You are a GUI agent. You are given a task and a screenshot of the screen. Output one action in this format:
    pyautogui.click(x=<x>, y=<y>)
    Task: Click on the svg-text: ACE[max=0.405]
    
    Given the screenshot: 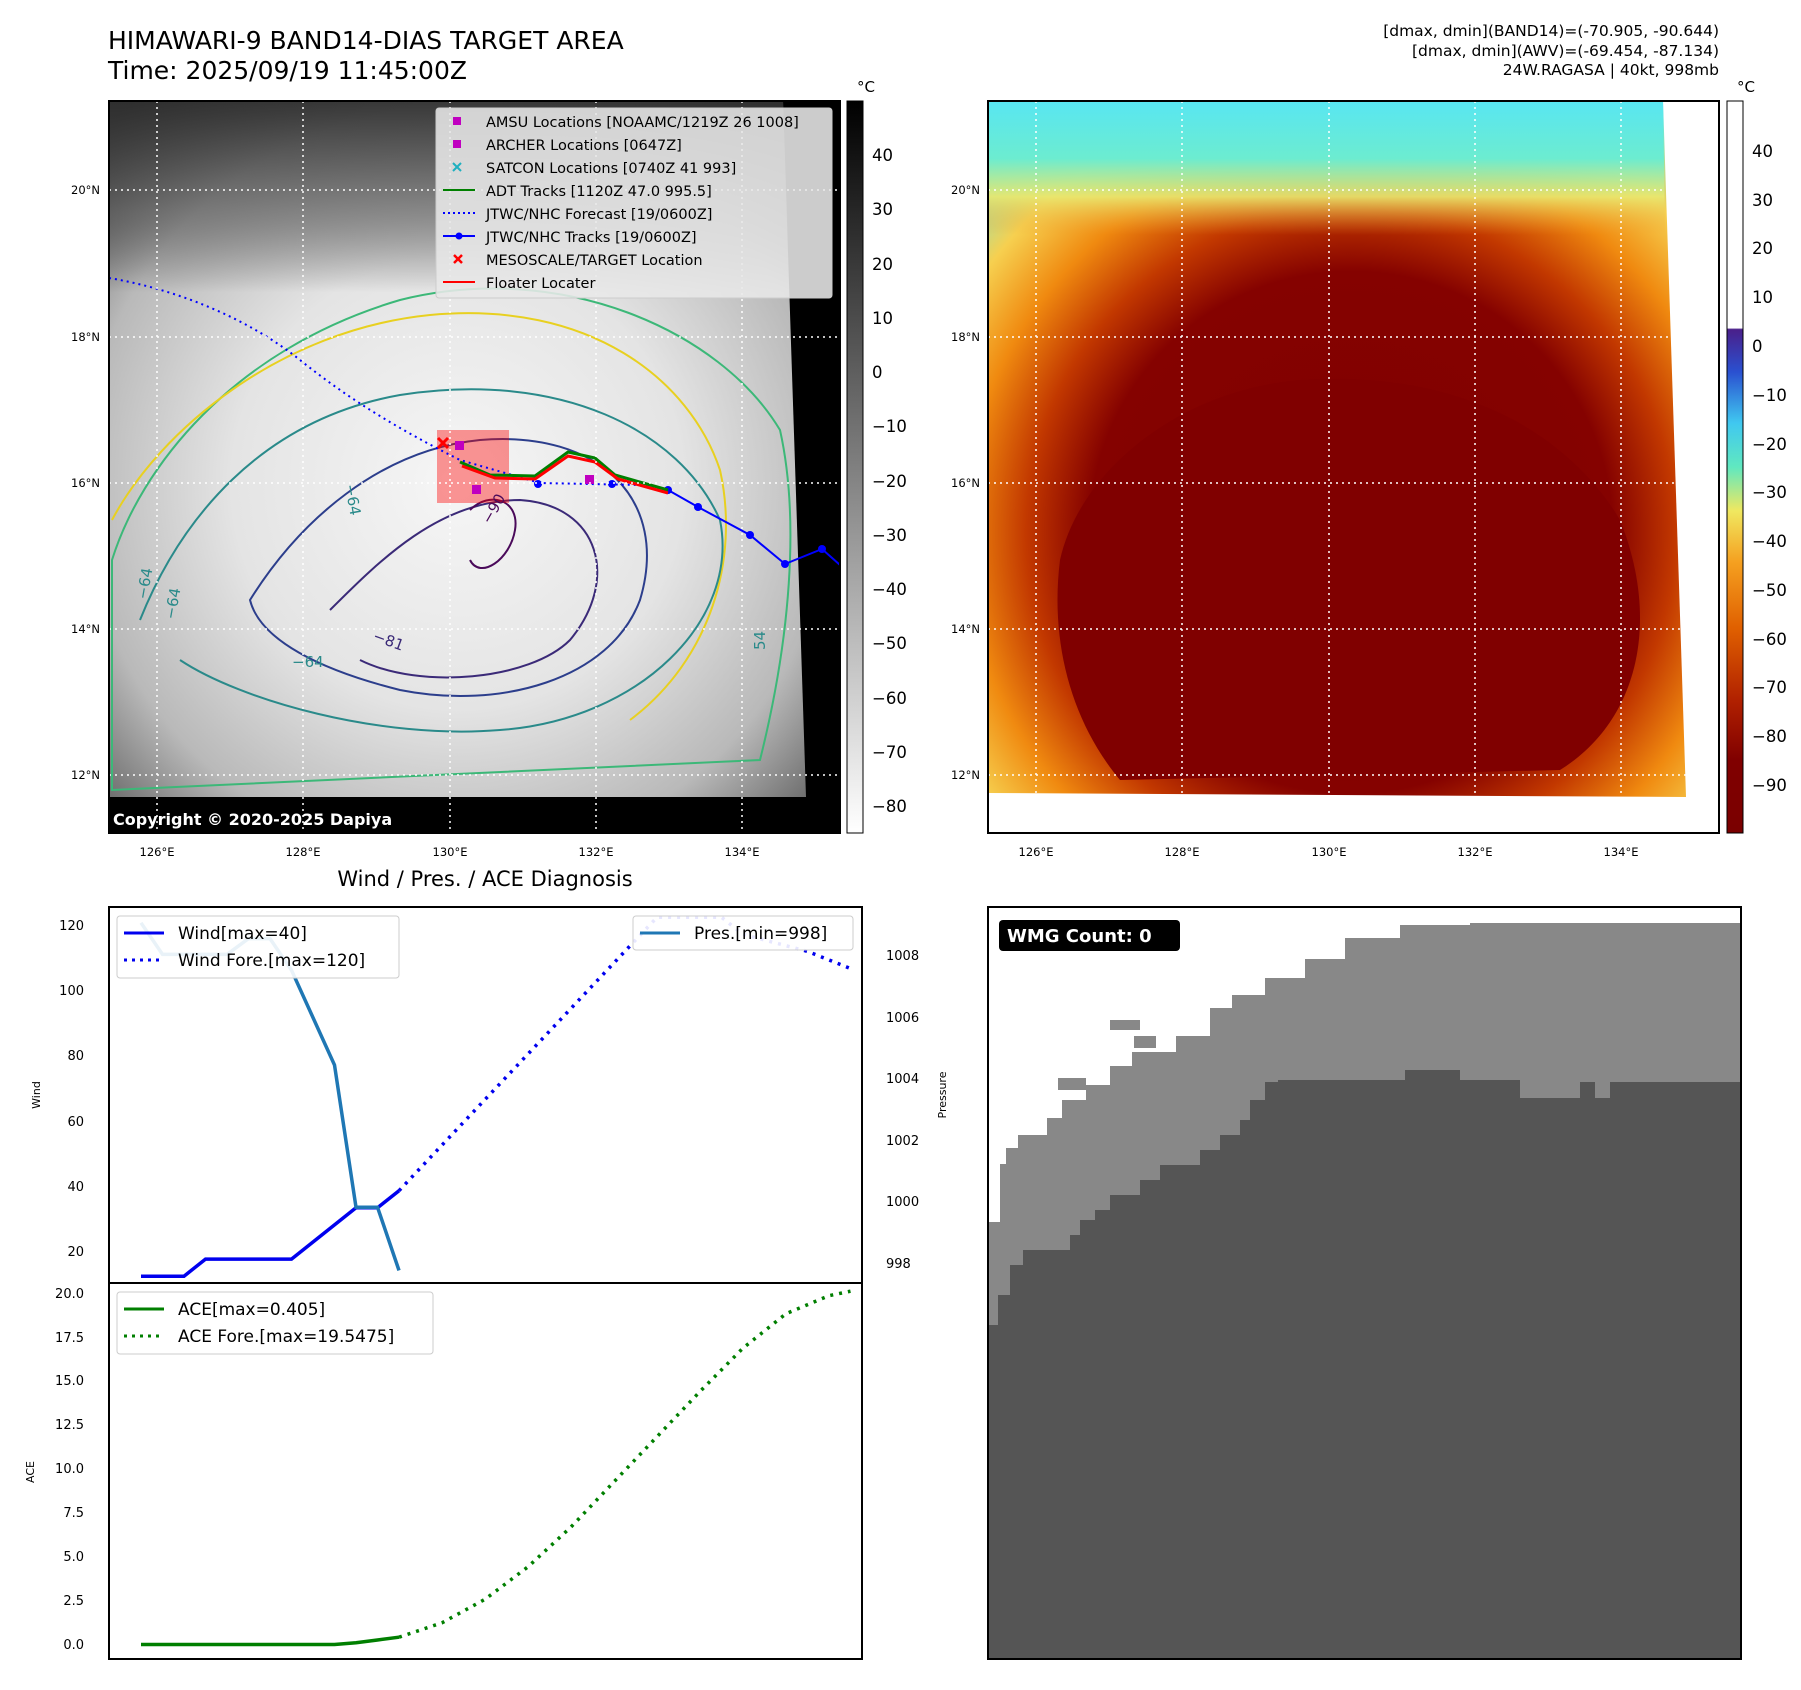 What is the action you would take?
    pyautogui.click(x=251, y=1310)
    